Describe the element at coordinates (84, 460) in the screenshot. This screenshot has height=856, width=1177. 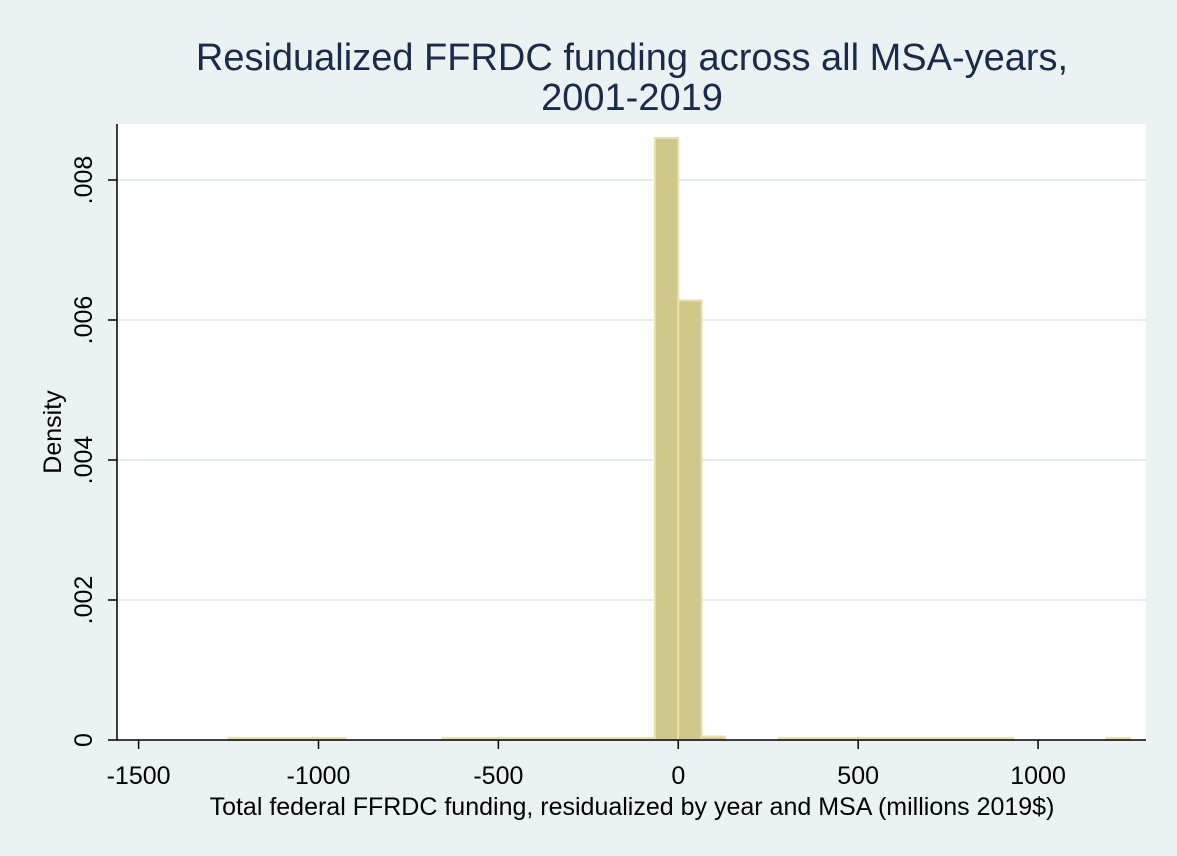
I see `y-tick-label: .004` at that location.